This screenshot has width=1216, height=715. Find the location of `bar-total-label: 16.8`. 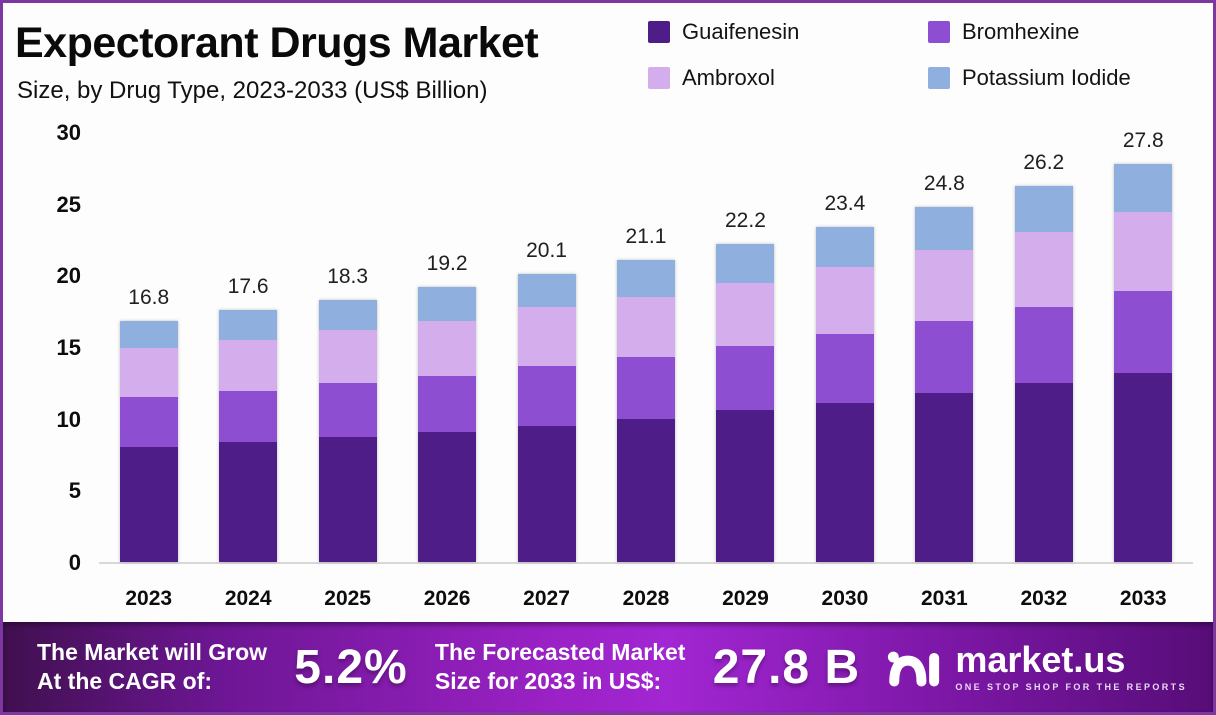

bar-total-label: 16.8 is located at coordinates (149, 298).